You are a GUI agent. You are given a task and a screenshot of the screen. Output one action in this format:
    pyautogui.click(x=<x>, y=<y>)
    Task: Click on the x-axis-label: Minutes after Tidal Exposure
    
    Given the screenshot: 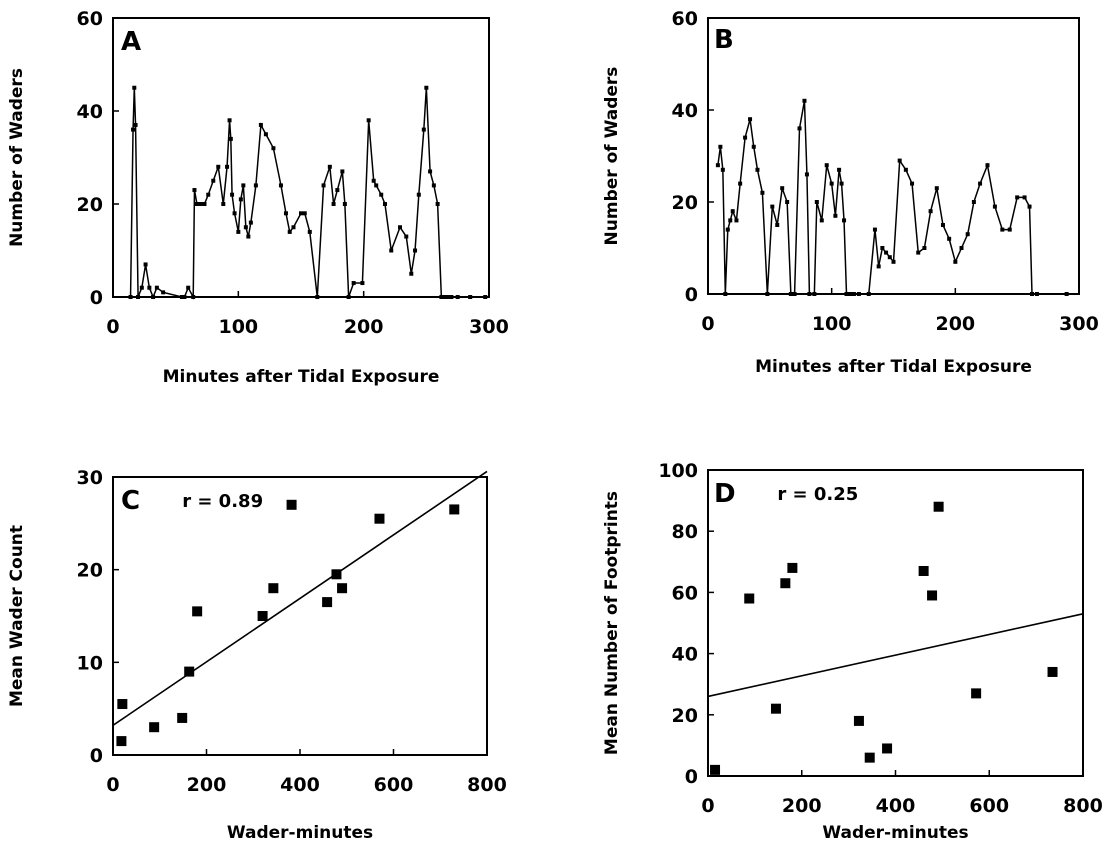 What is the action you would take?
    pyautogui.click(x=301, y=377)
    